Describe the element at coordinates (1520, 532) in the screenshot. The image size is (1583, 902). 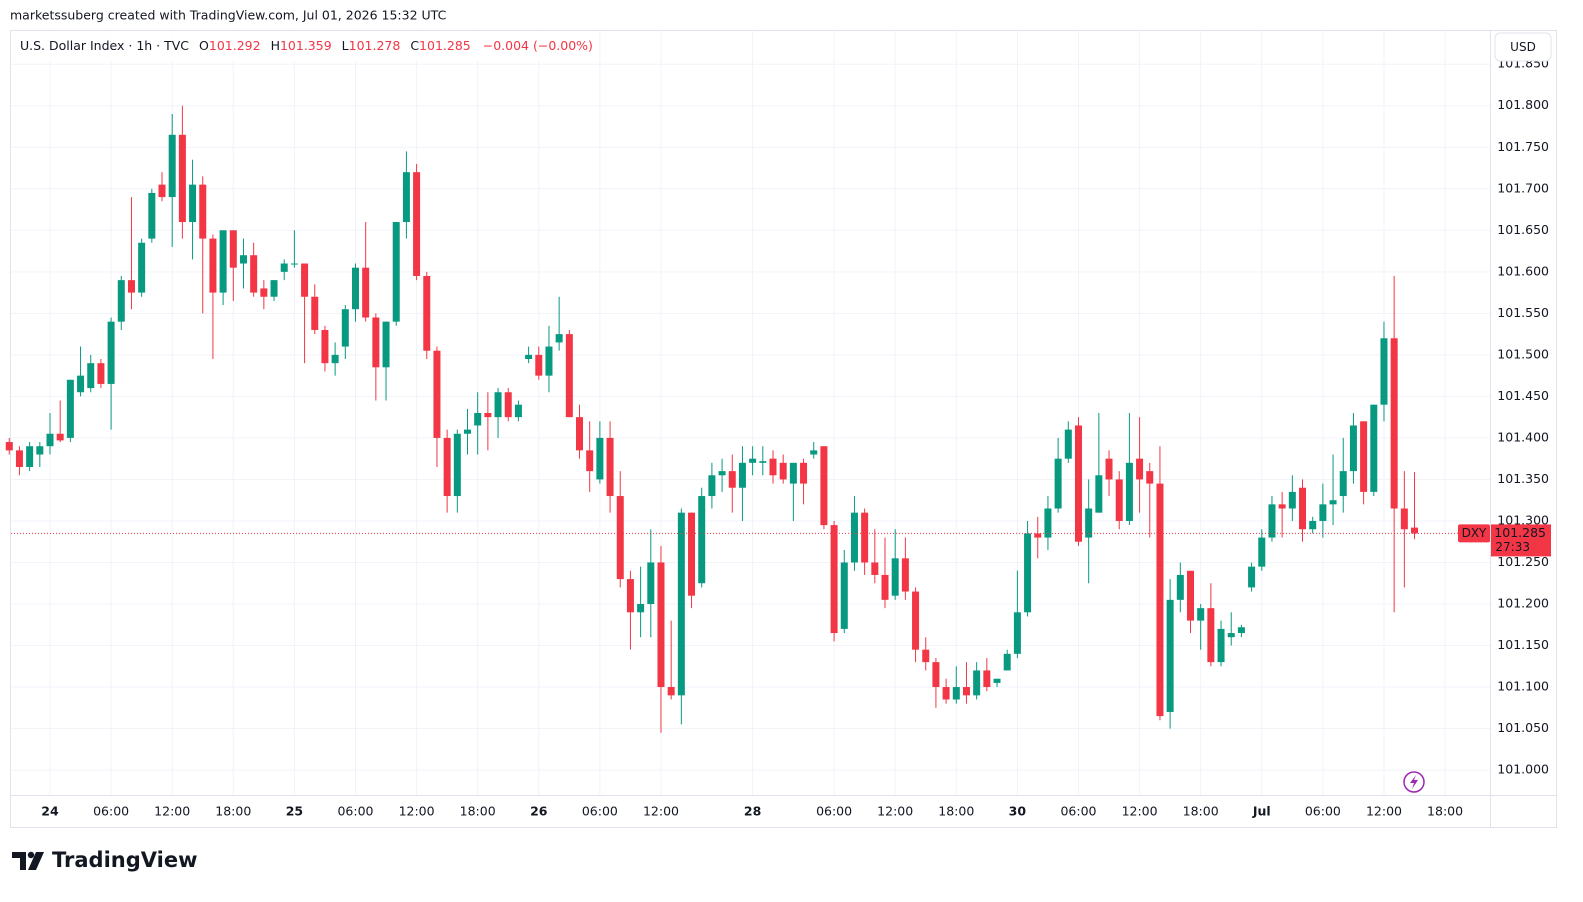
I see `price-tag: 101.285` at that location.